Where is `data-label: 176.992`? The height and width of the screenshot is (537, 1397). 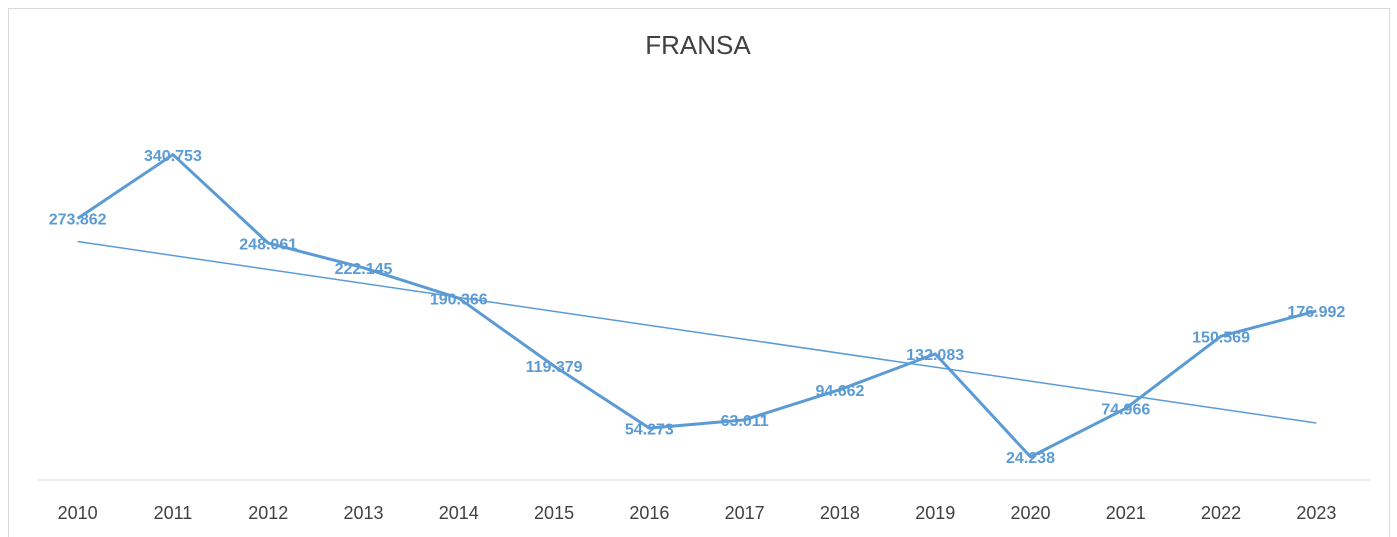 data-label: 176.992 is located at coordinates (1316, 312).